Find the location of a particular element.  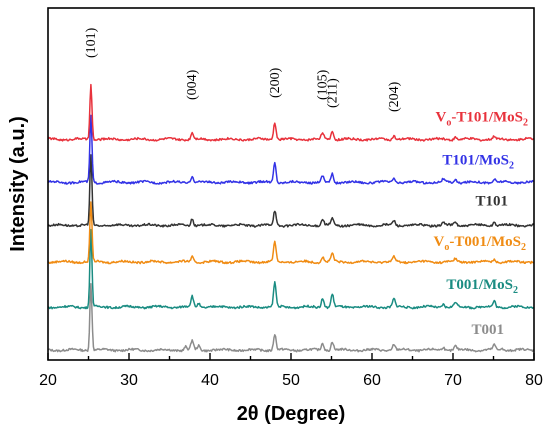

series-label-main: -T101/MoS is located at coordinates (487, 117).